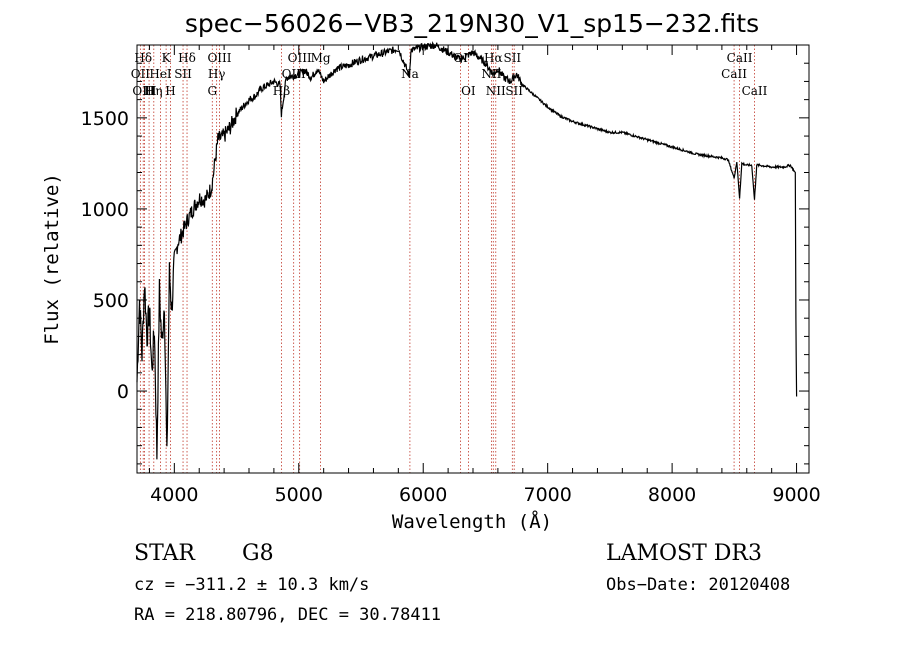  I want to click on x-tick-label: 6000, so click(423, 495).